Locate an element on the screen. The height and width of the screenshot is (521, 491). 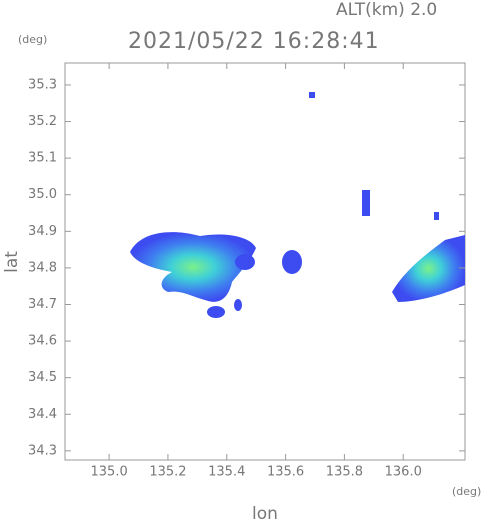
y-tick-label: 34.9 is located at coordinates (42, 231).